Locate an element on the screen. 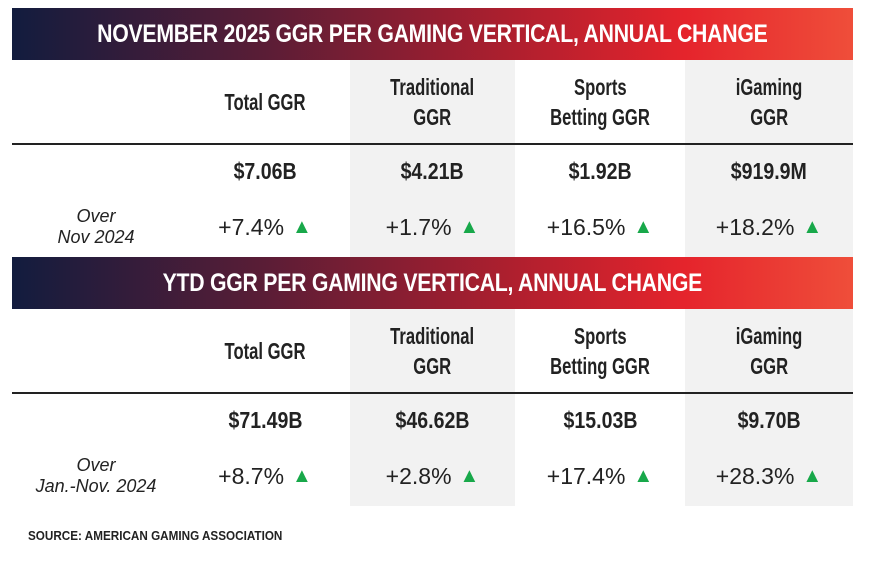 Image resolution: width=877 pixels, height=567 pixels. value-text: $919.9M is located at coordinates (769, 170).